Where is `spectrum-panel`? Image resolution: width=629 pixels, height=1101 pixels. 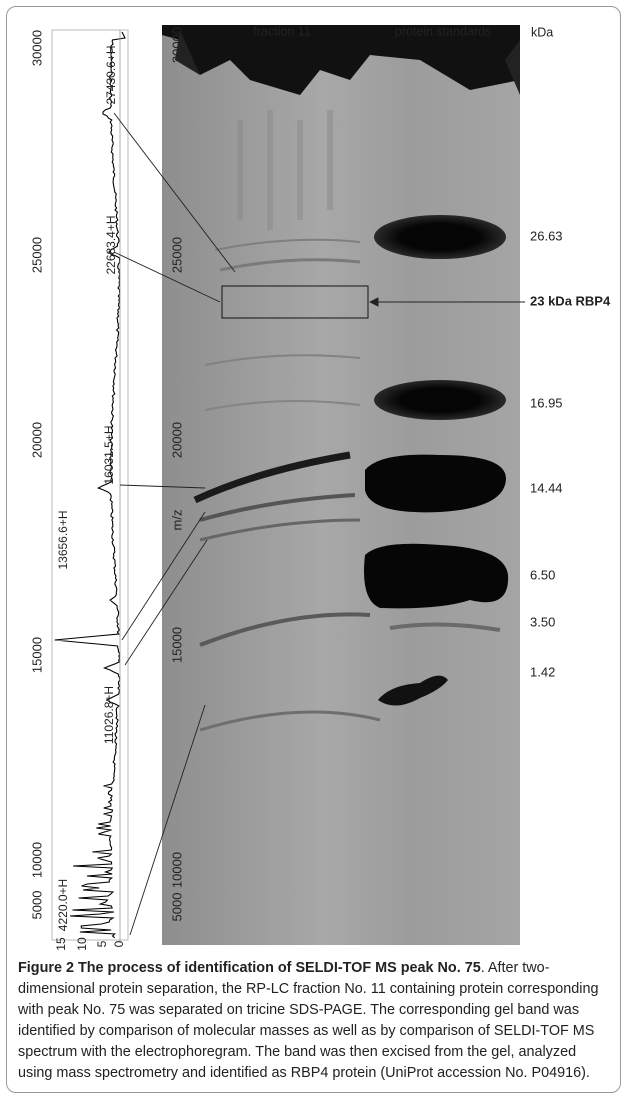 spectrum-panel is located at coordinates (90, 485).